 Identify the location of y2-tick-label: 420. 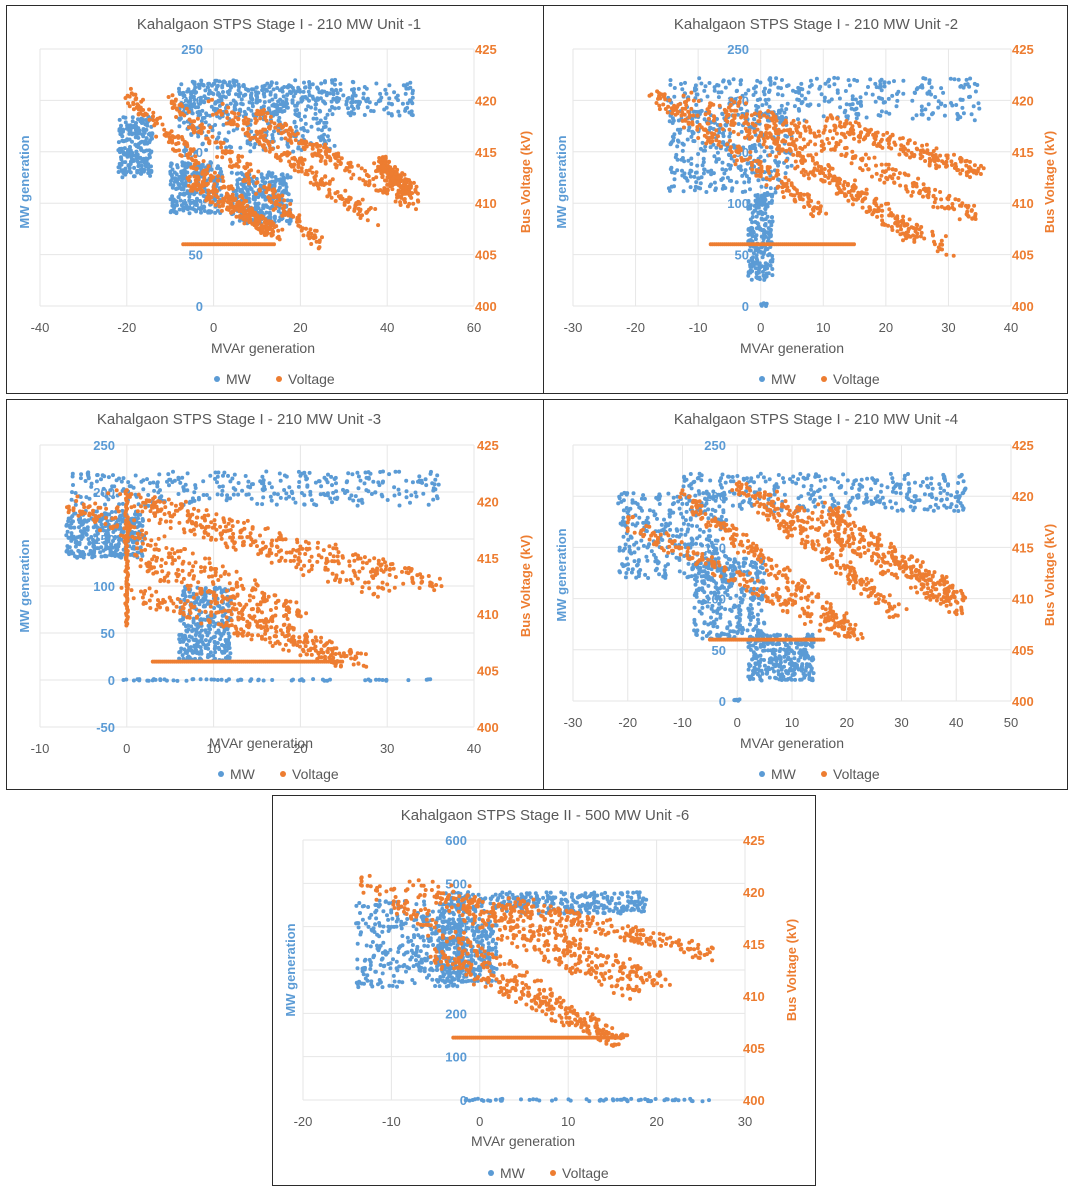
(486, 100).